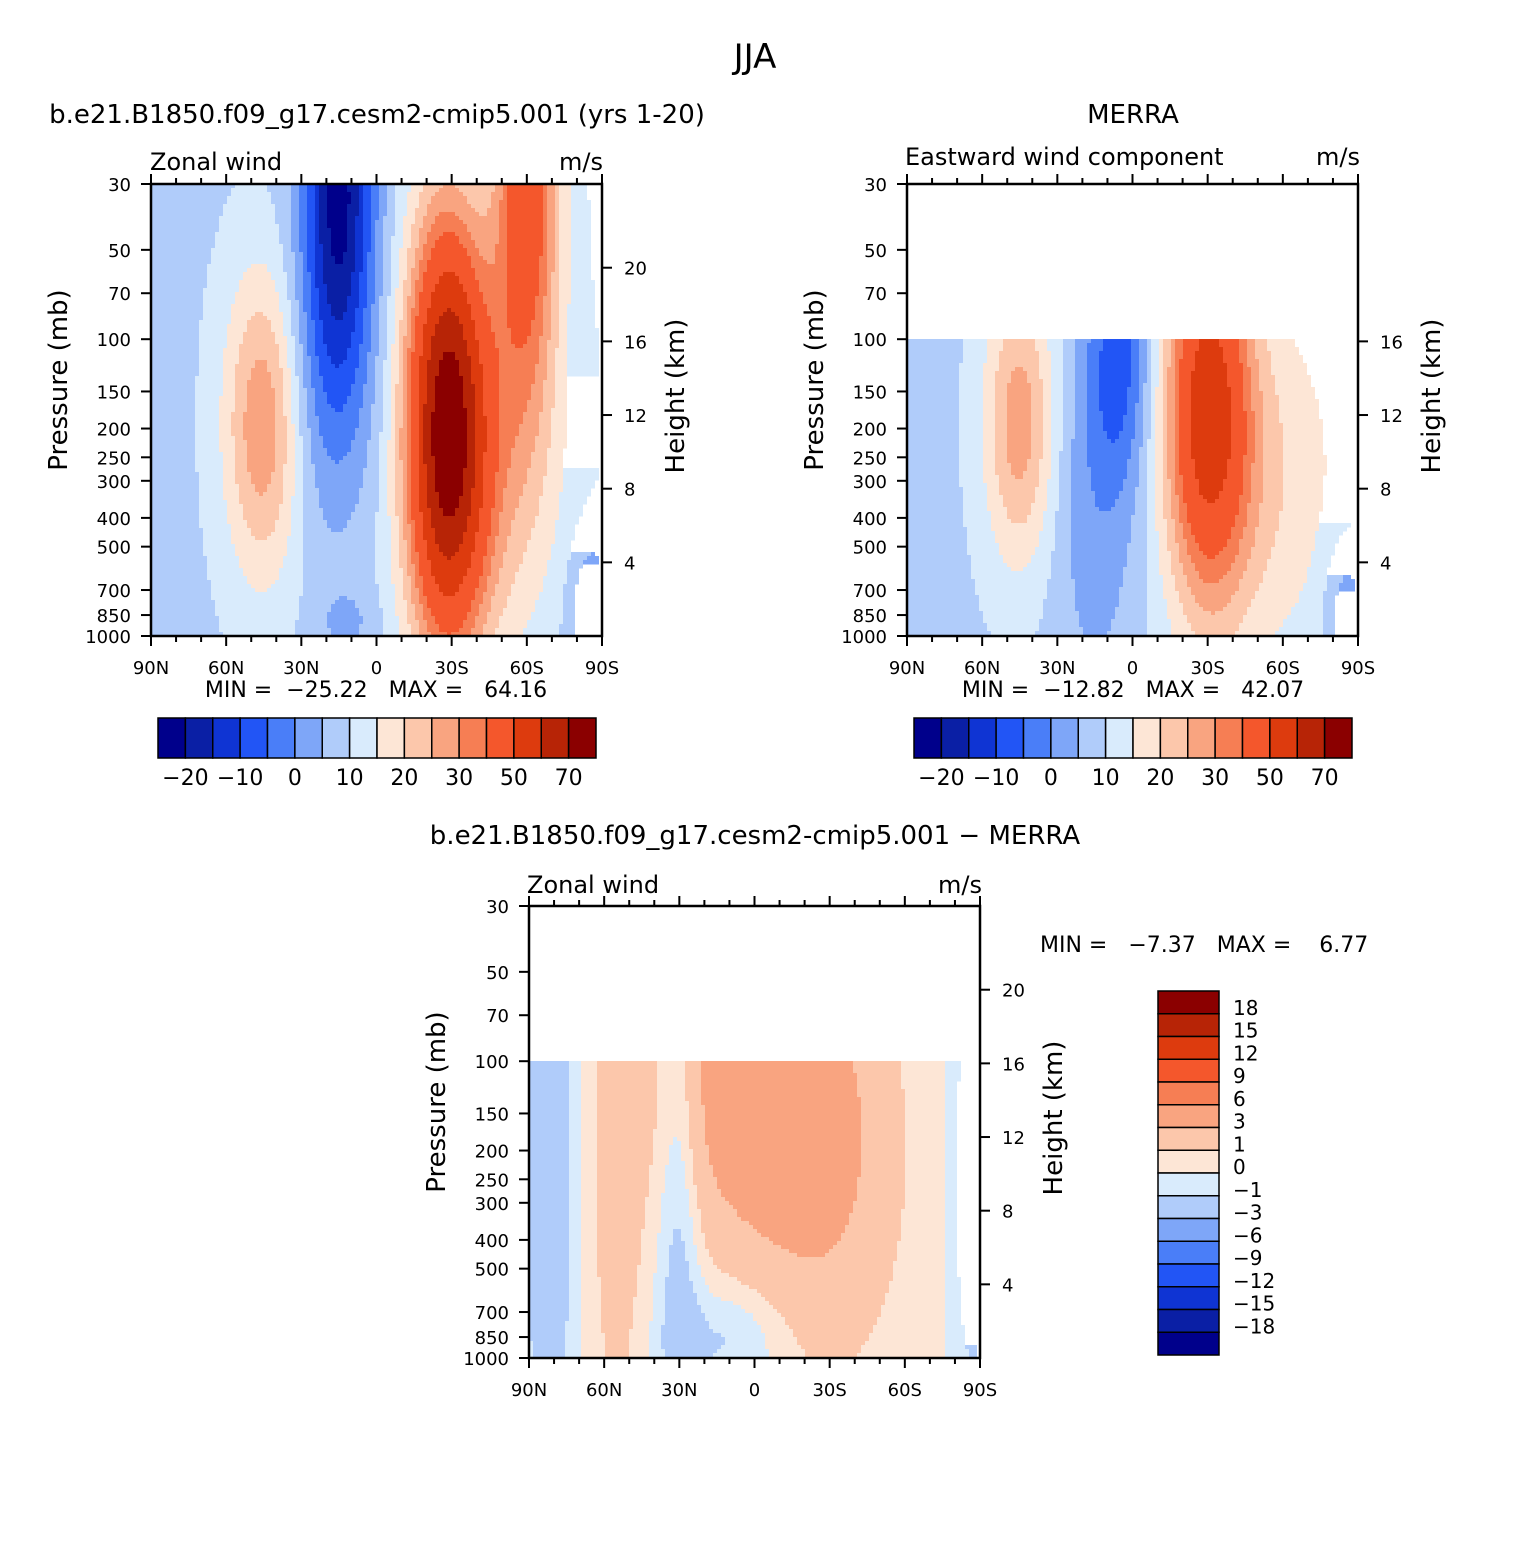 Image resolution: width=1525 pixels, height=1543 pixels. What do you see at coordinates (1391, 342) in the screenshot?
I see `y-tick-right-label: 16` at bounding box center [1391, 342].